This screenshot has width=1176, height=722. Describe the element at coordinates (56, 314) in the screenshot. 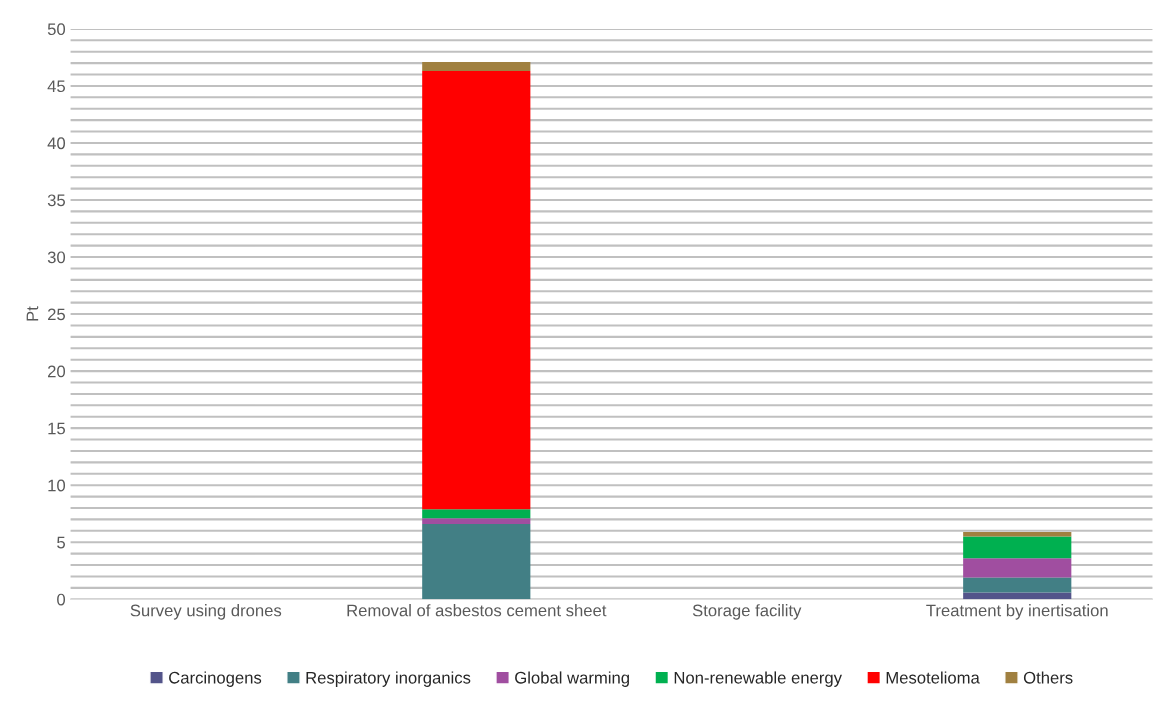

I see `y-tick-label: 25` at that location.